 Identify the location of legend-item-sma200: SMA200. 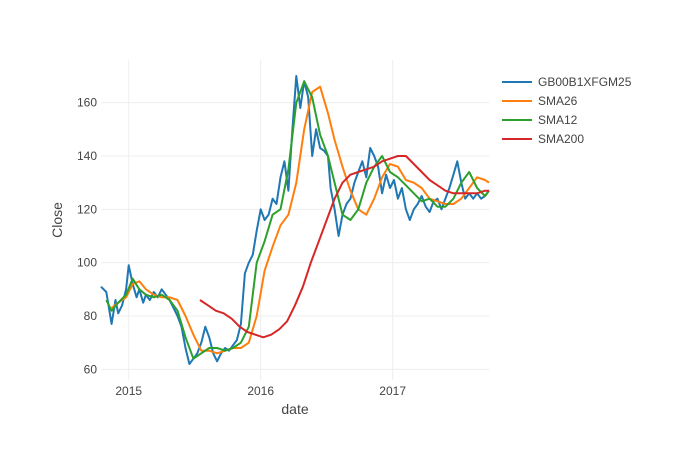
(543, 139).